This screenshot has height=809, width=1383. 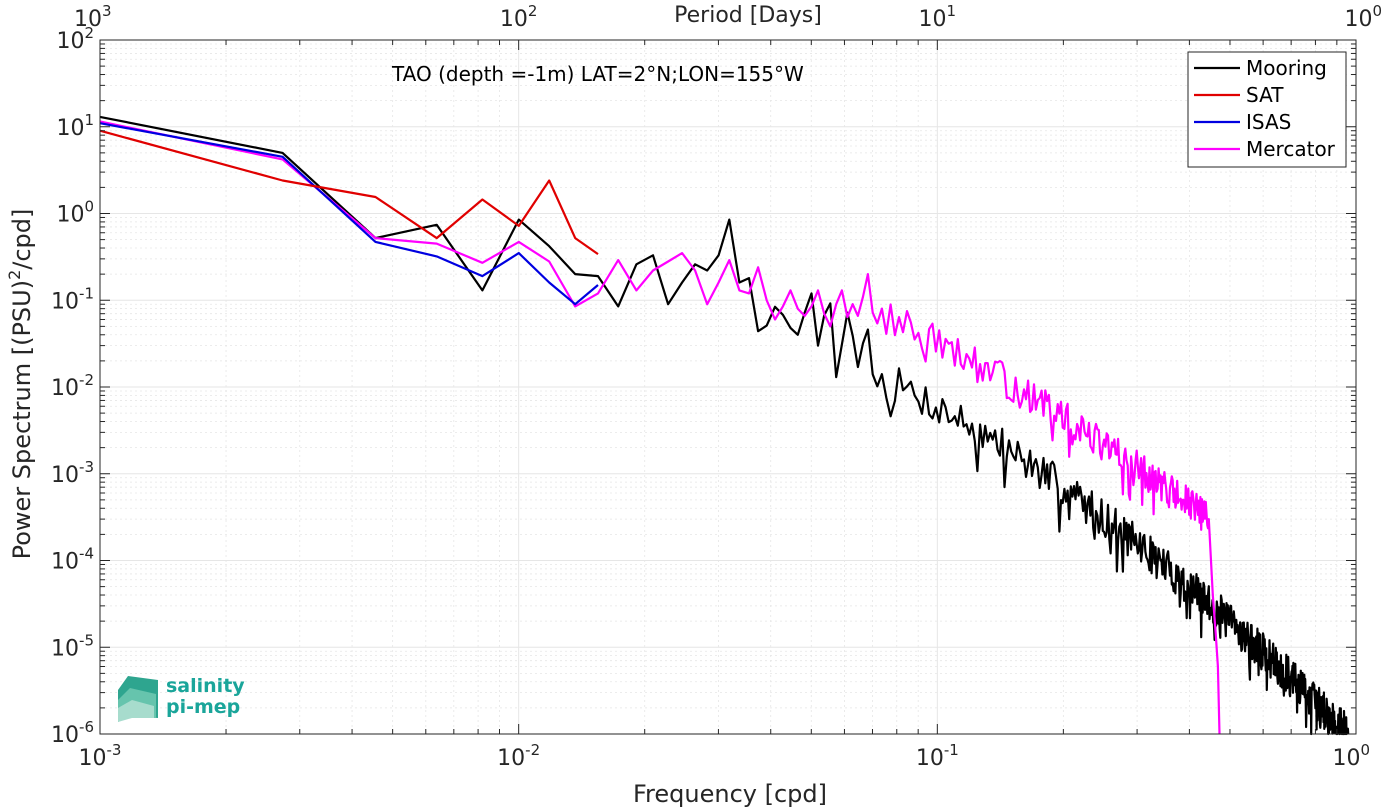 I want to click on y-tick-label: 10¹, so click(x=75, y=126).